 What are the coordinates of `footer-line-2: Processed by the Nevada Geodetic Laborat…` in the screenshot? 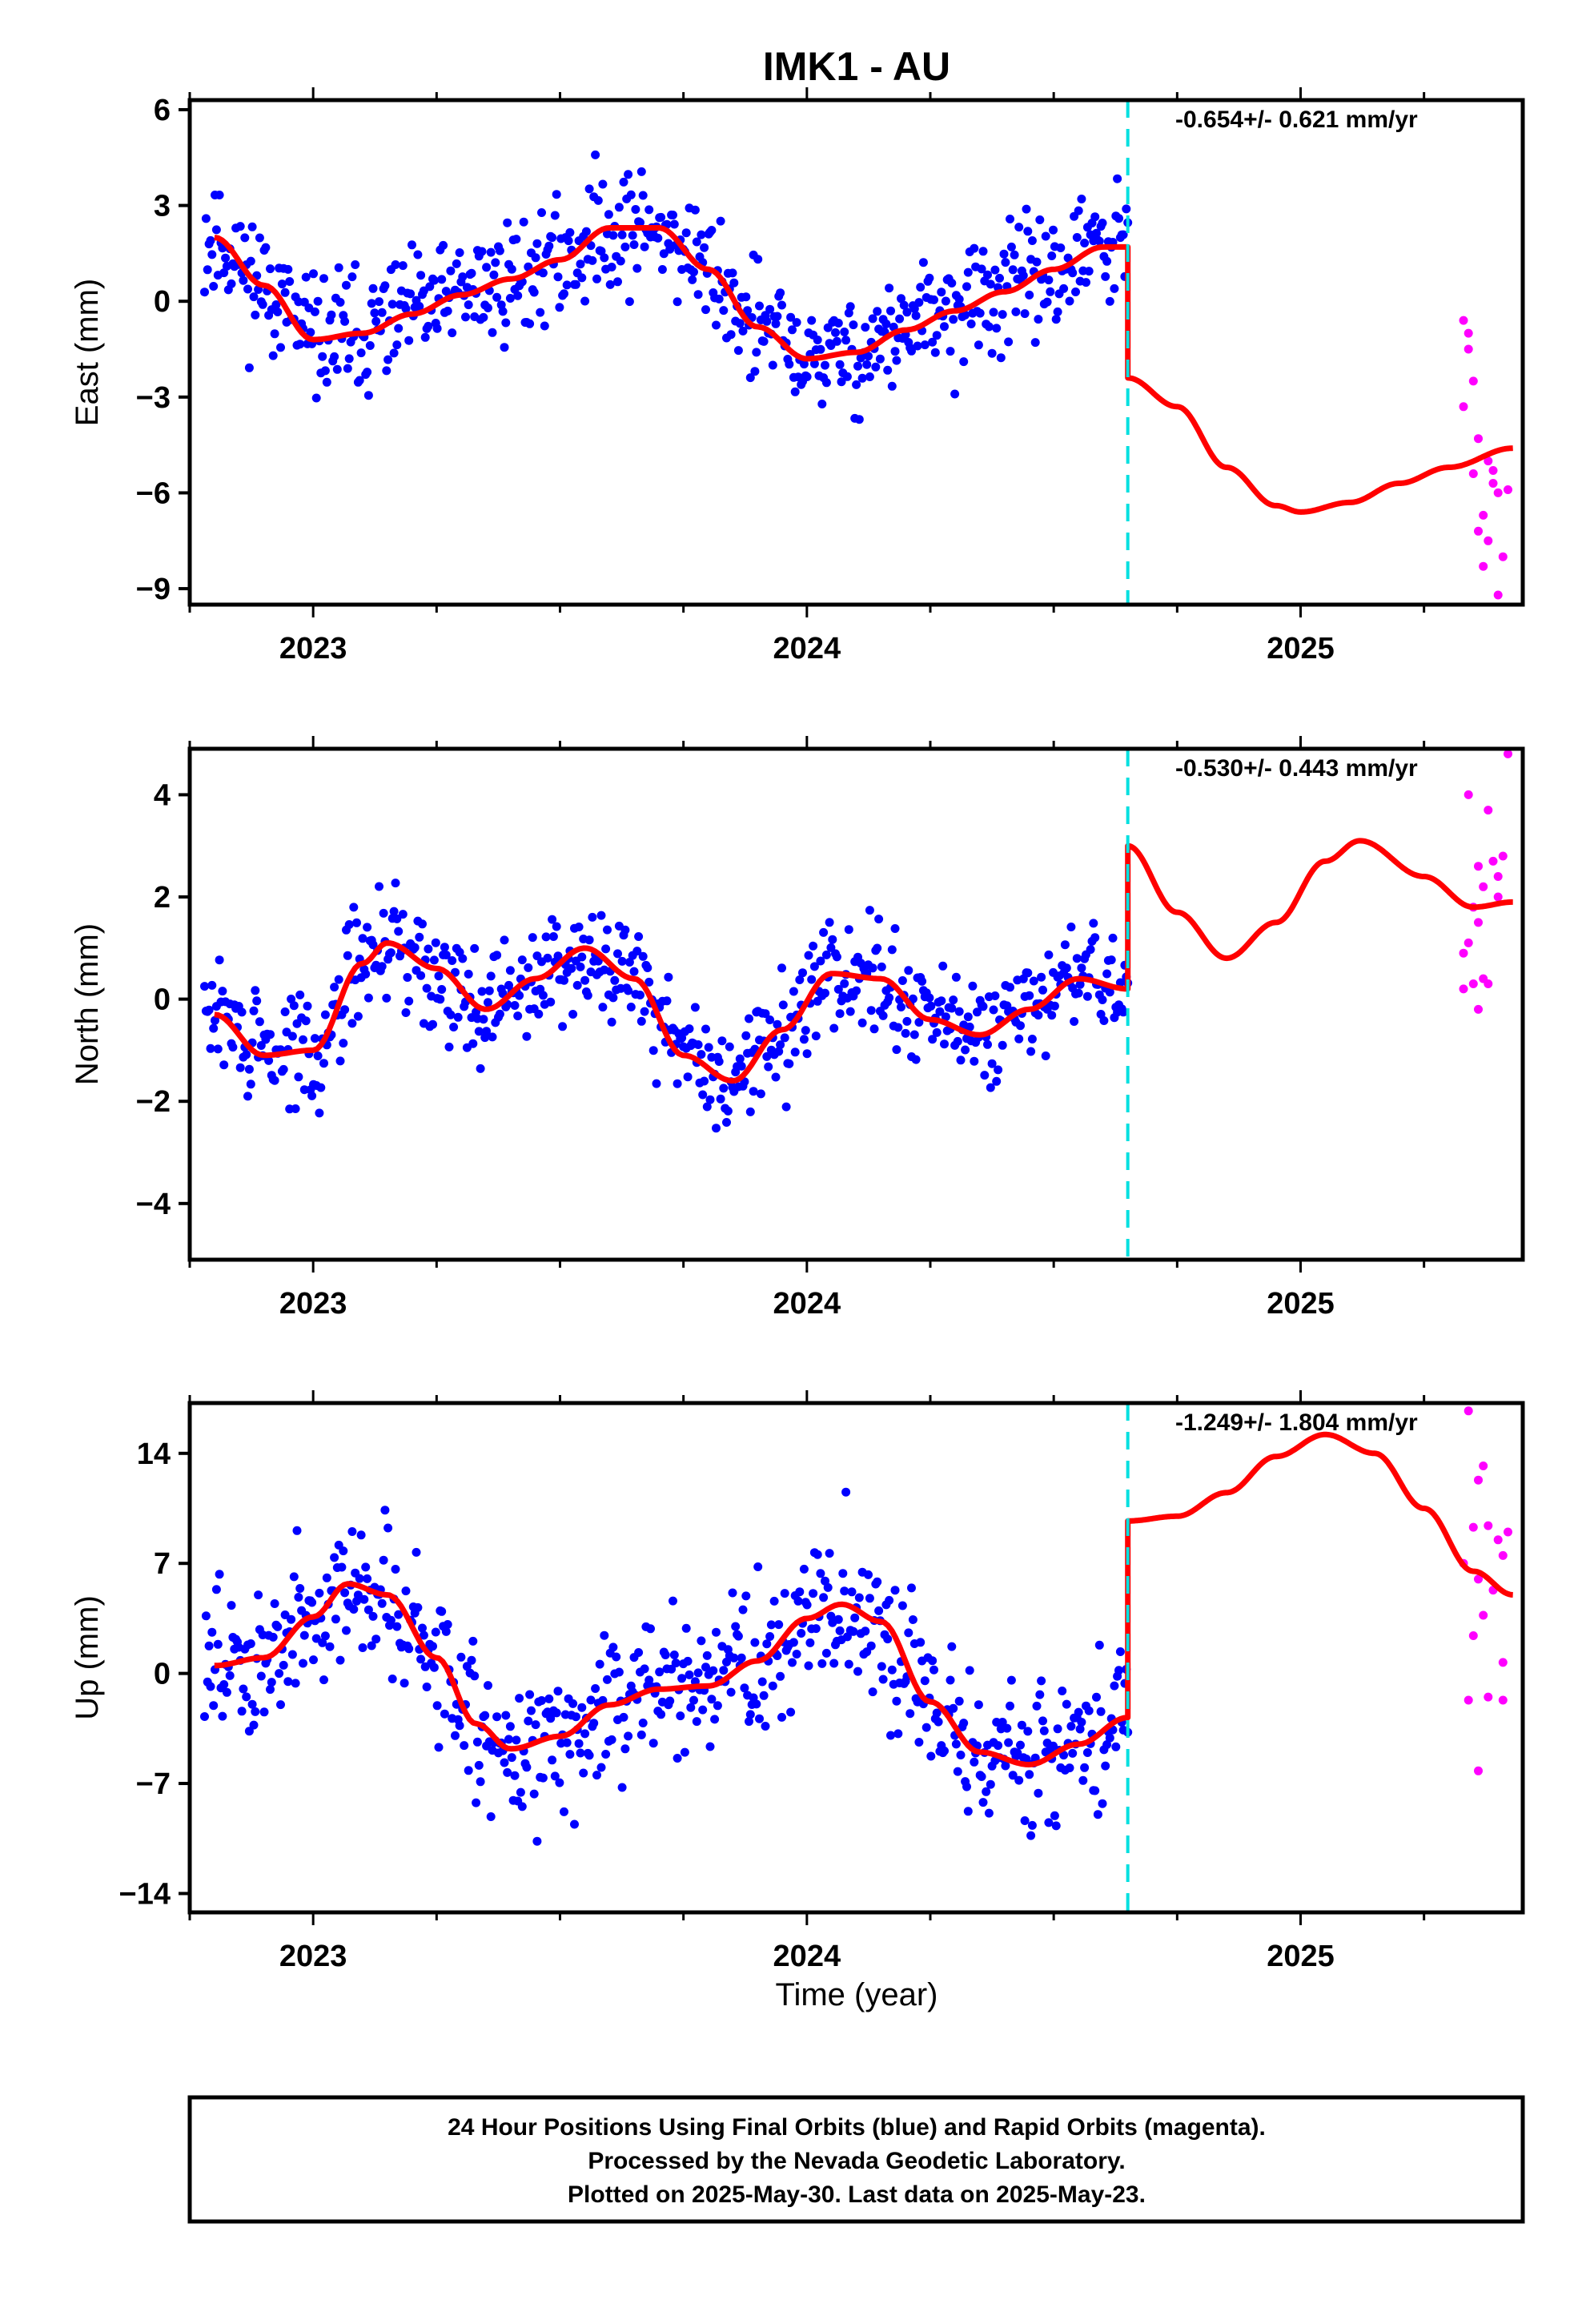 It's located at (856, 2161).